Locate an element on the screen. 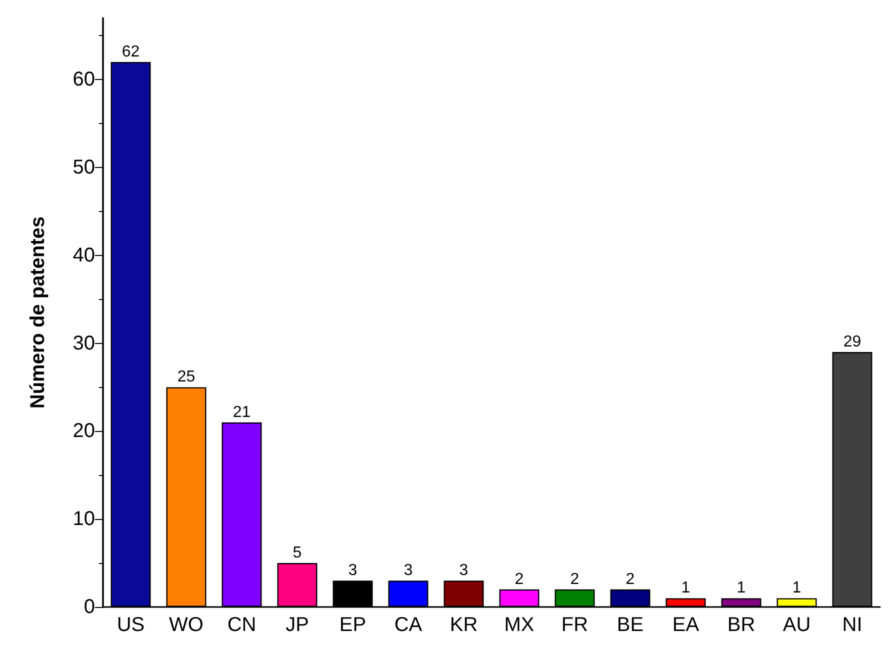 Image resolution: width=890 pixels, height=651 pixels. x-tick-label: EP is located at coordinates (352, 625).